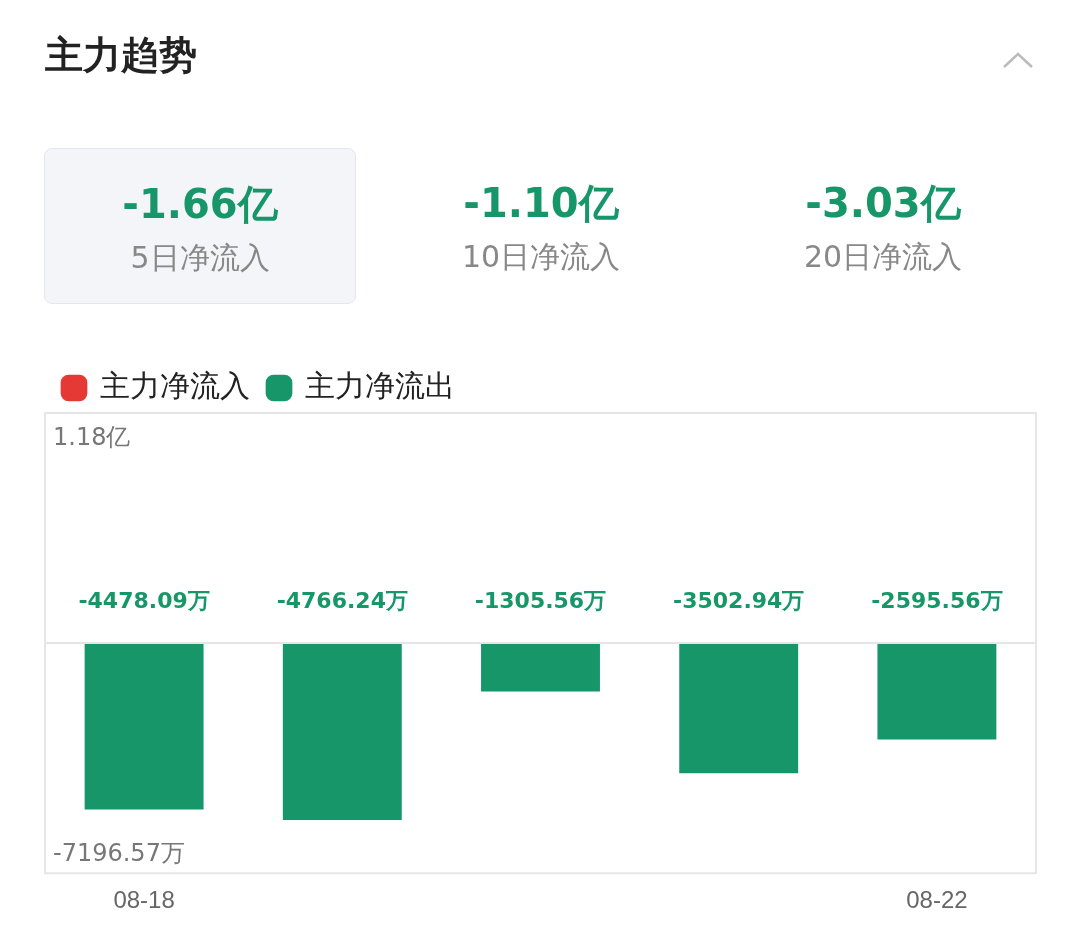  I want to click on text: 10日净流入, so click(541, 257).